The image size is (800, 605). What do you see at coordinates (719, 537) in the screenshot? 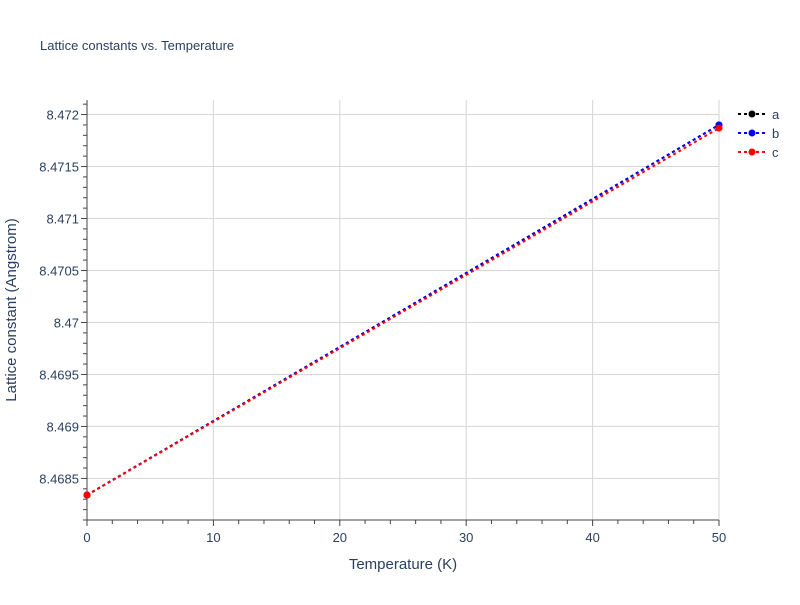
I see `x-tick-label: 50` at bounding box center [719, 537].